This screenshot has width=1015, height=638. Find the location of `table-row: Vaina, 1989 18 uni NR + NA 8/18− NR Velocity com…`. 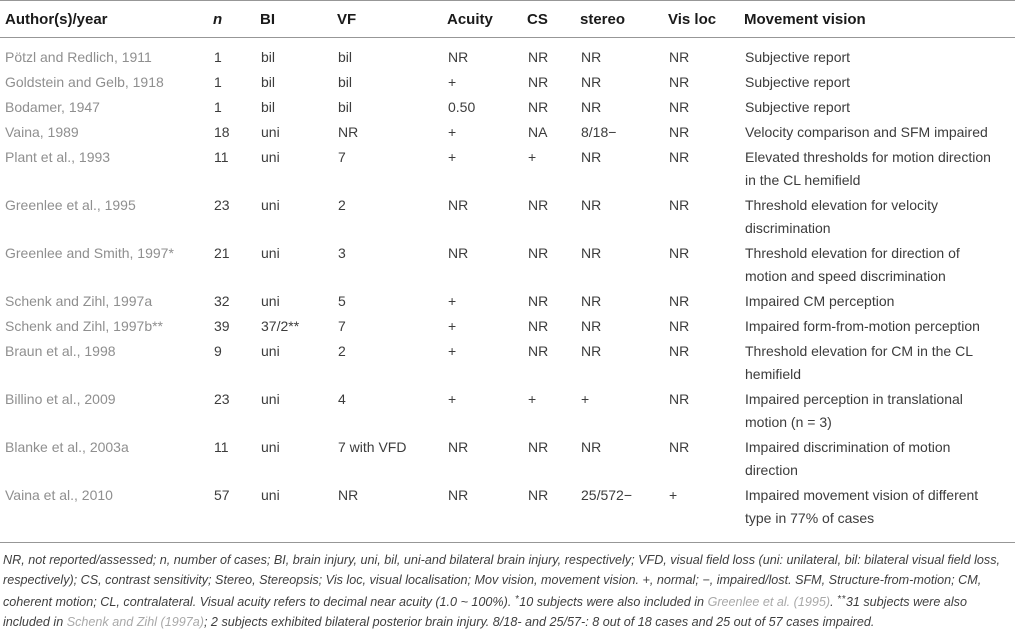

table-row: Vaina, 1989 18 uni NR + NA 8/18− NR Velocity com… is located at coordinates (507, 132).